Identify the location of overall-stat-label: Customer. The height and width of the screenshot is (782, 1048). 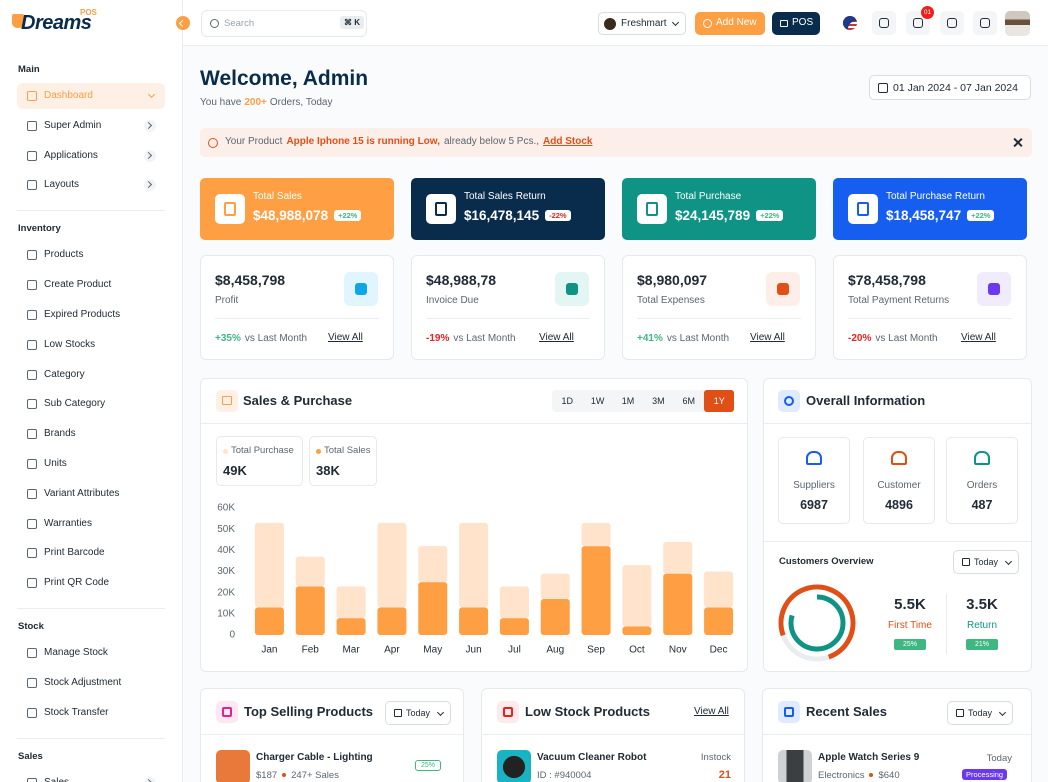
(899, 485).